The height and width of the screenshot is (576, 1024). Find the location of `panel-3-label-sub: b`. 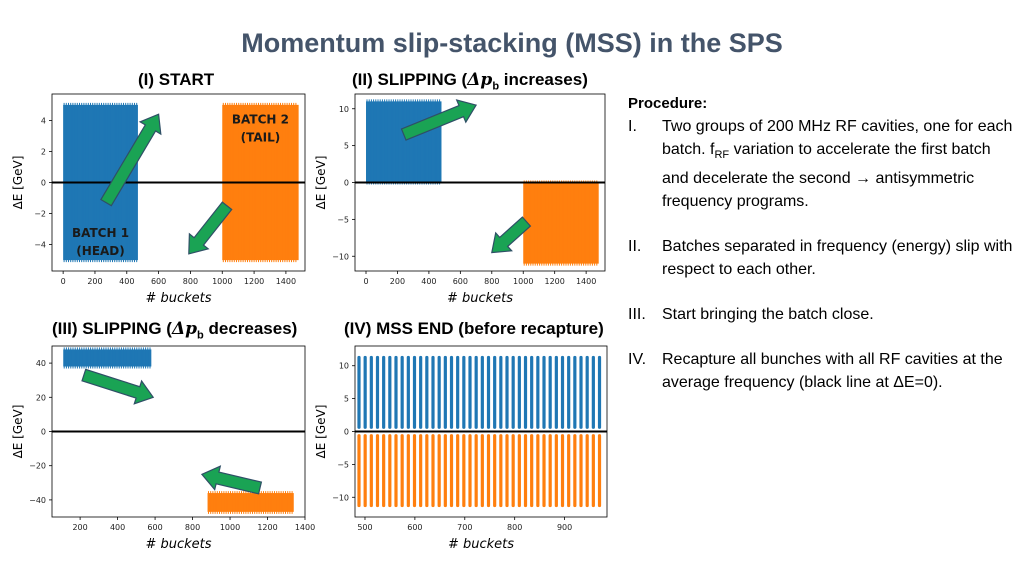

panel-3-label-sub: b is located at coordinates (200, 335).